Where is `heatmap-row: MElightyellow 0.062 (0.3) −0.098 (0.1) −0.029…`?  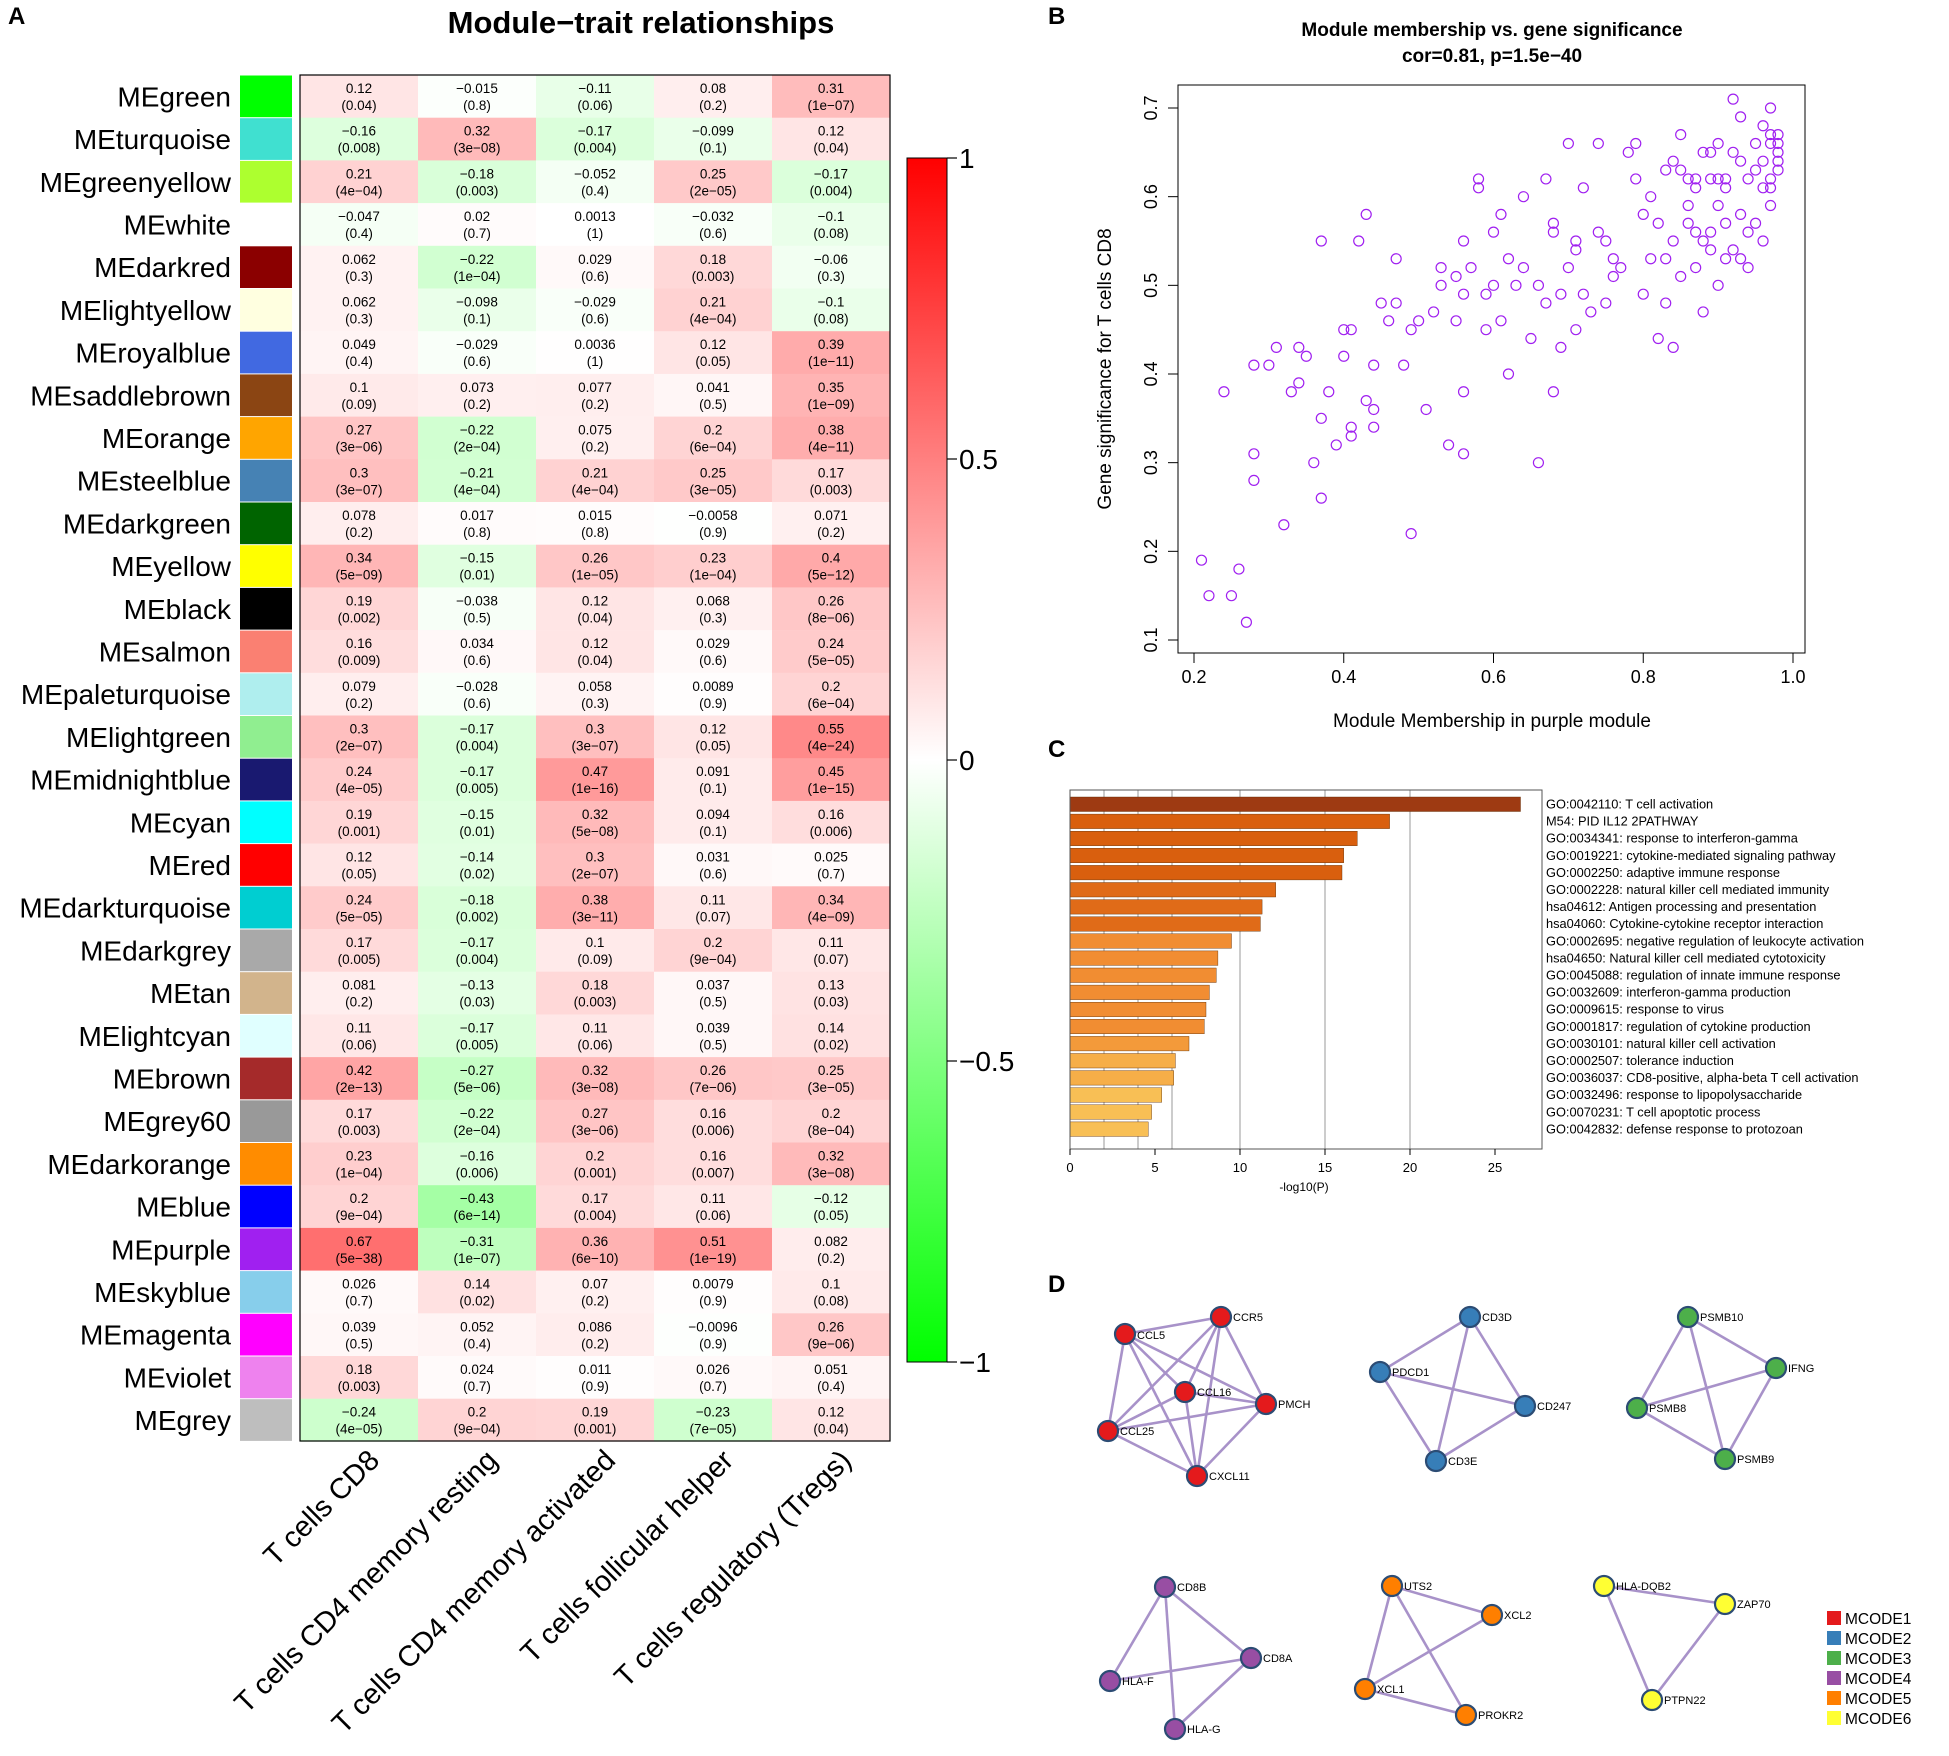
heatmap-row: MElightyellow 0.062 (0.3) −0.098 (0.1) −0.029… is located at coordinates (475, 310).